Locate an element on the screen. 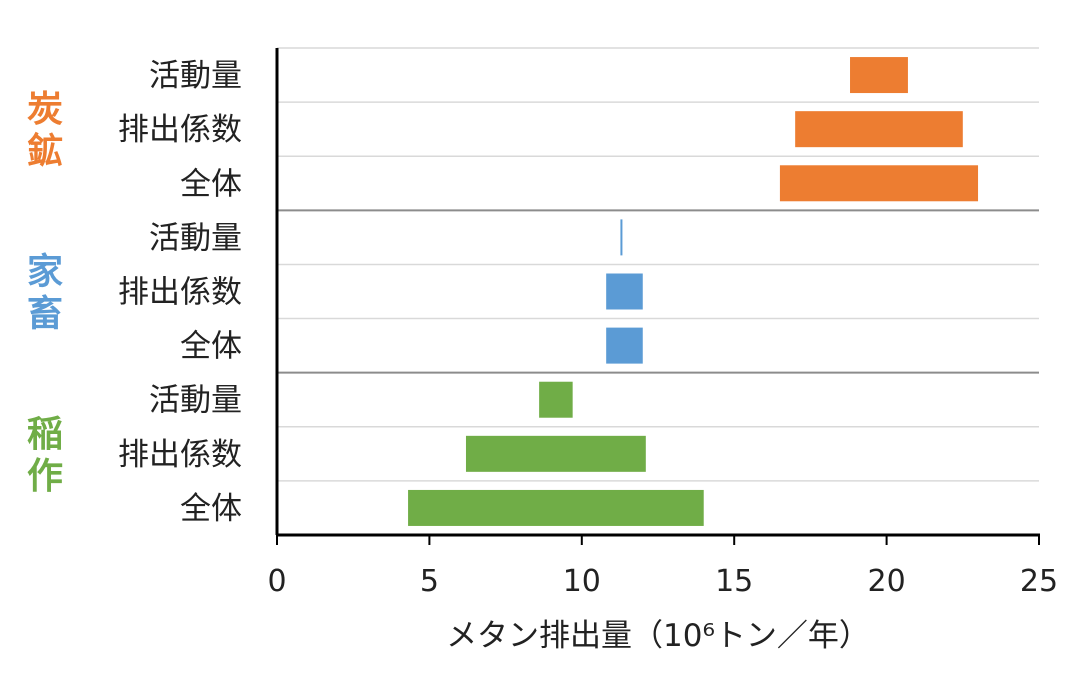 This screenshot has height=679, width=1080. x-tick-label: 5 is located at coordinates (429, 581).